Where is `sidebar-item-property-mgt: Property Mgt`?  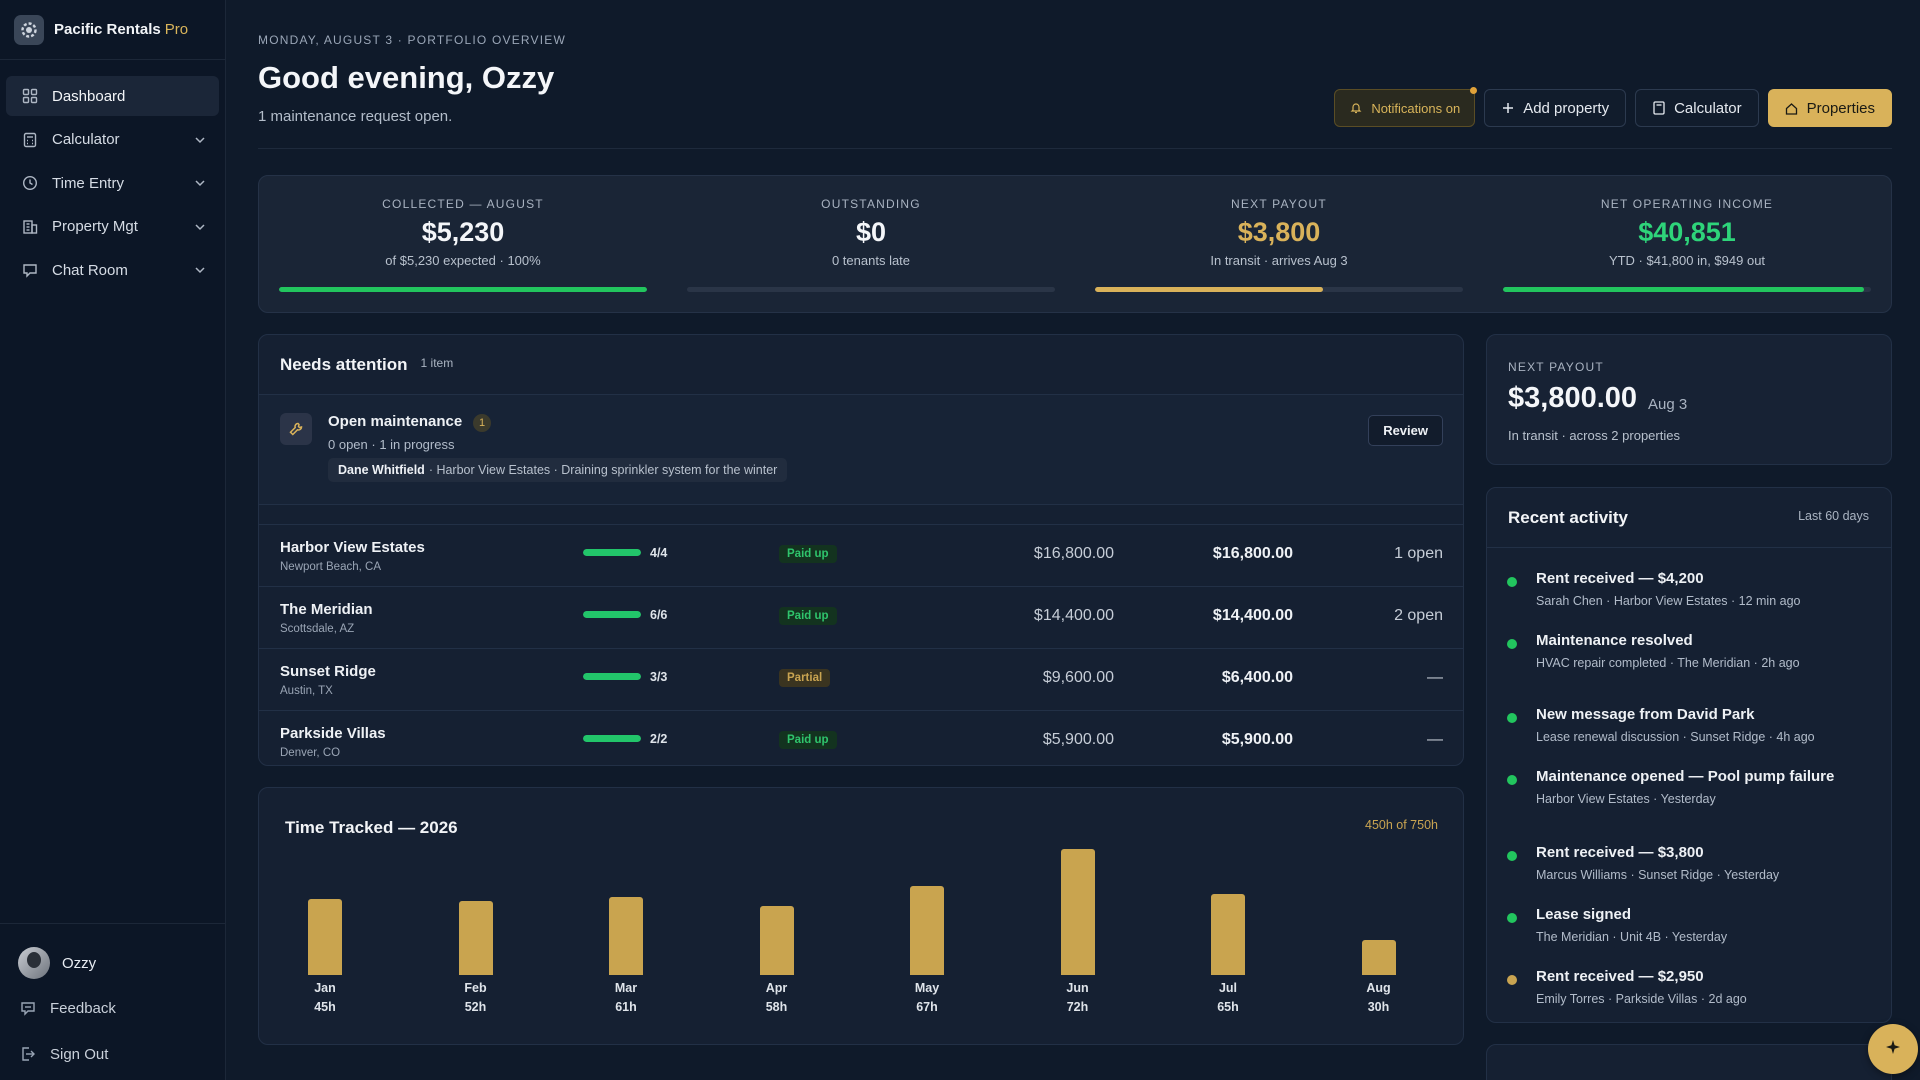 sidebar-item-property-mgt: Property Mgt is located at coordinates (112, 227).